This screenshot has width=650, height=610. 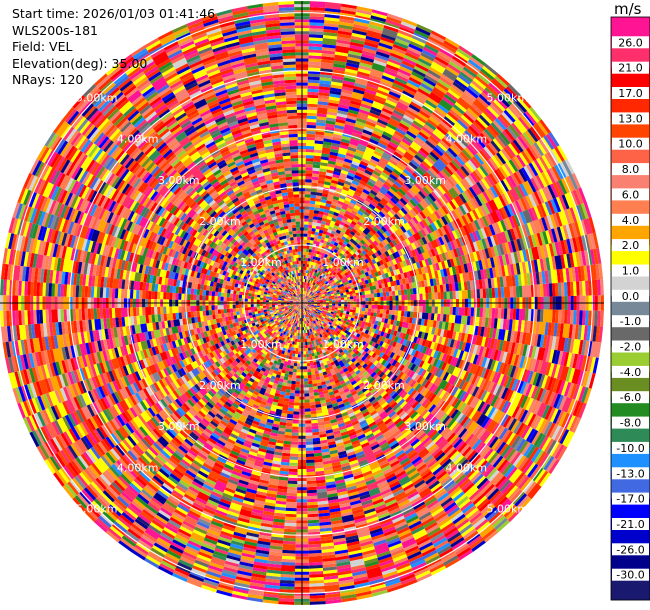 What do you see at coordinates (55, 30) in the screenshot?
I see `instrument-label: WLS200s-181` at bounding box center [55, 30].